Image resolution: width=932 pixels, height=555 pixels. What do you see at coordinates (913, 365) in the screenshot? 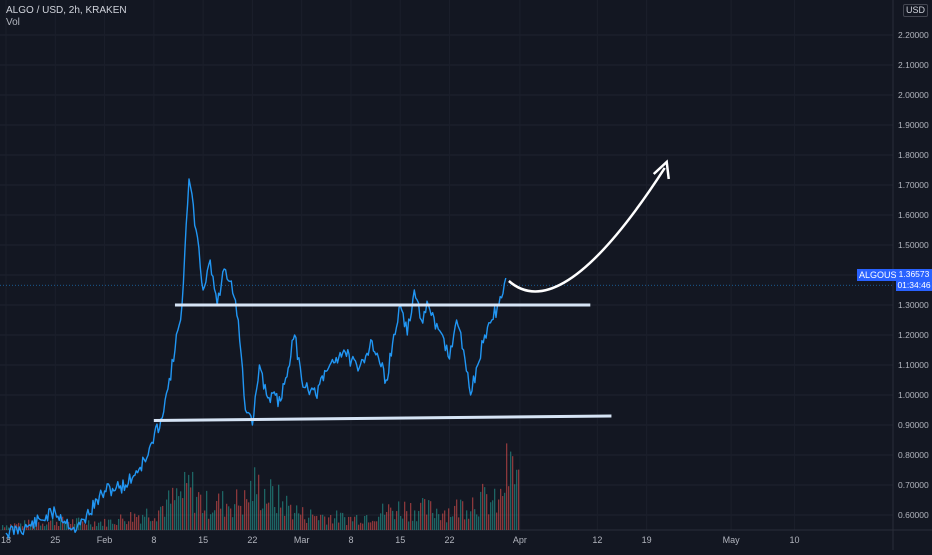
I see `y-tick-label: 1.10000` at bounding box center [913, 365].